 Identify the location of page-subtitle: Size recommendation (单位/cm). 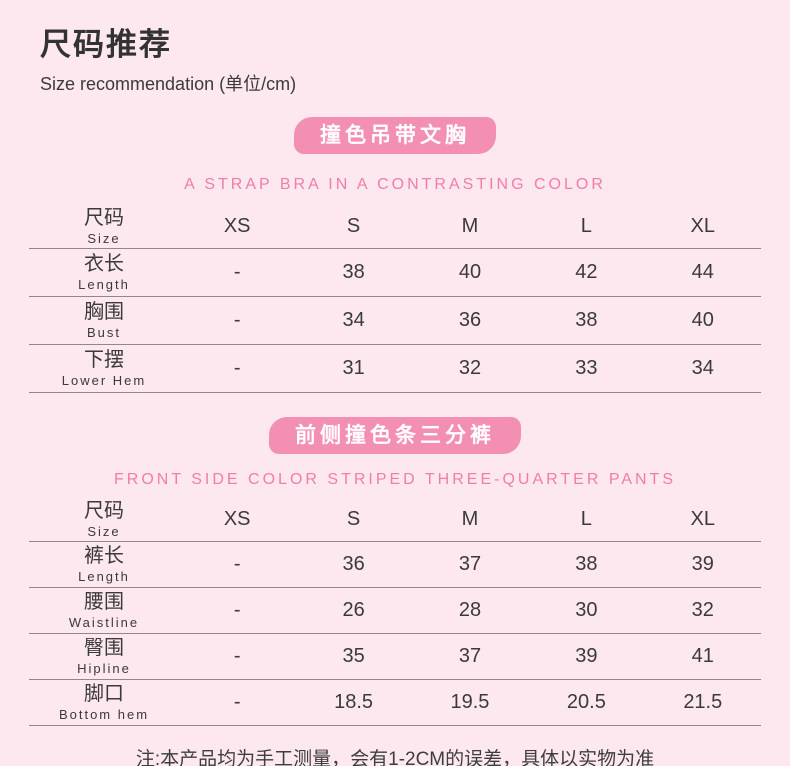
(168, 84).